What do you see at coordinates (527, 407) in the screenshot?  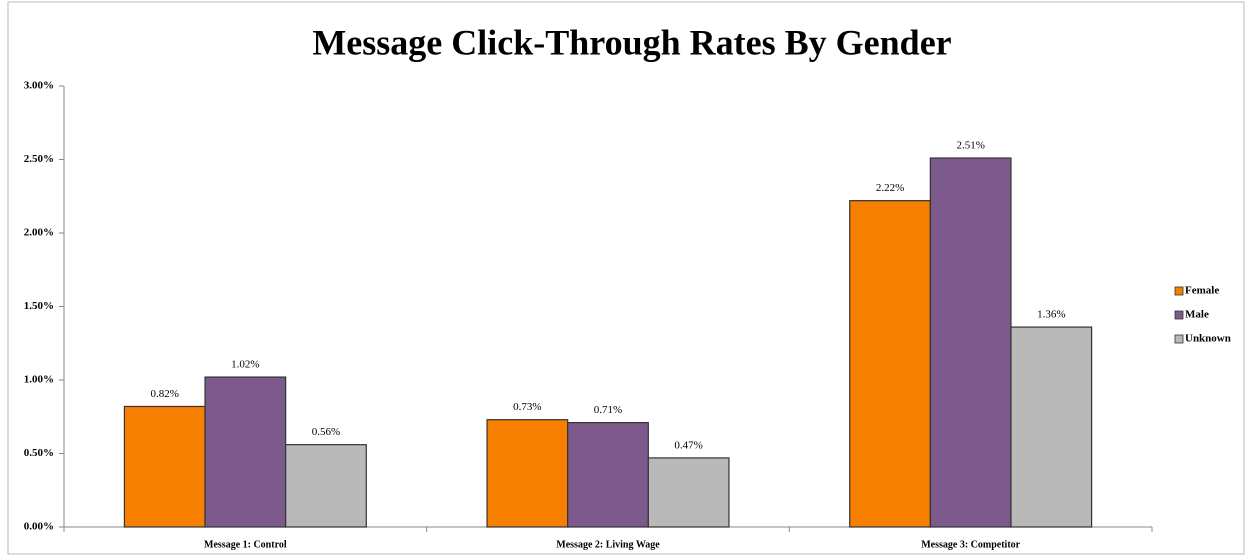 I see `data-label: 0.73%` at bounding box center [527, 407].